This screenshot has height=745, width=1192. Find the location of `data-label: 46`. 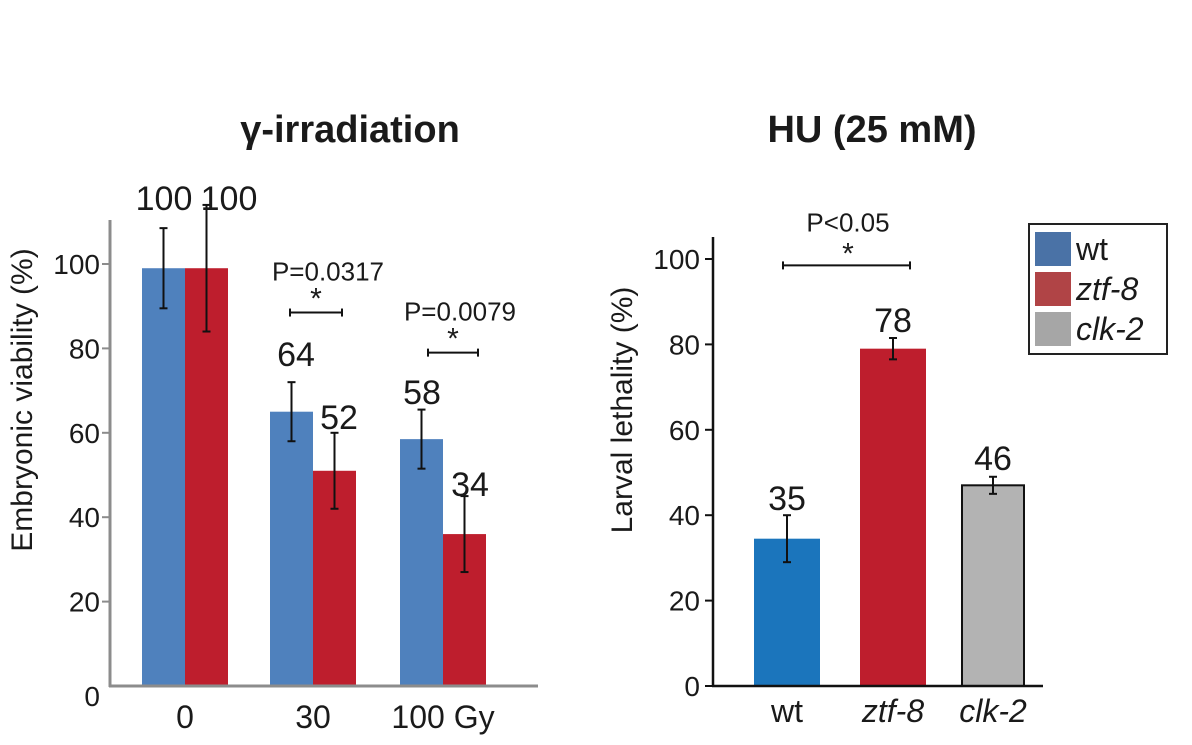

data-label: 46 is located at coordinates (993, 459).